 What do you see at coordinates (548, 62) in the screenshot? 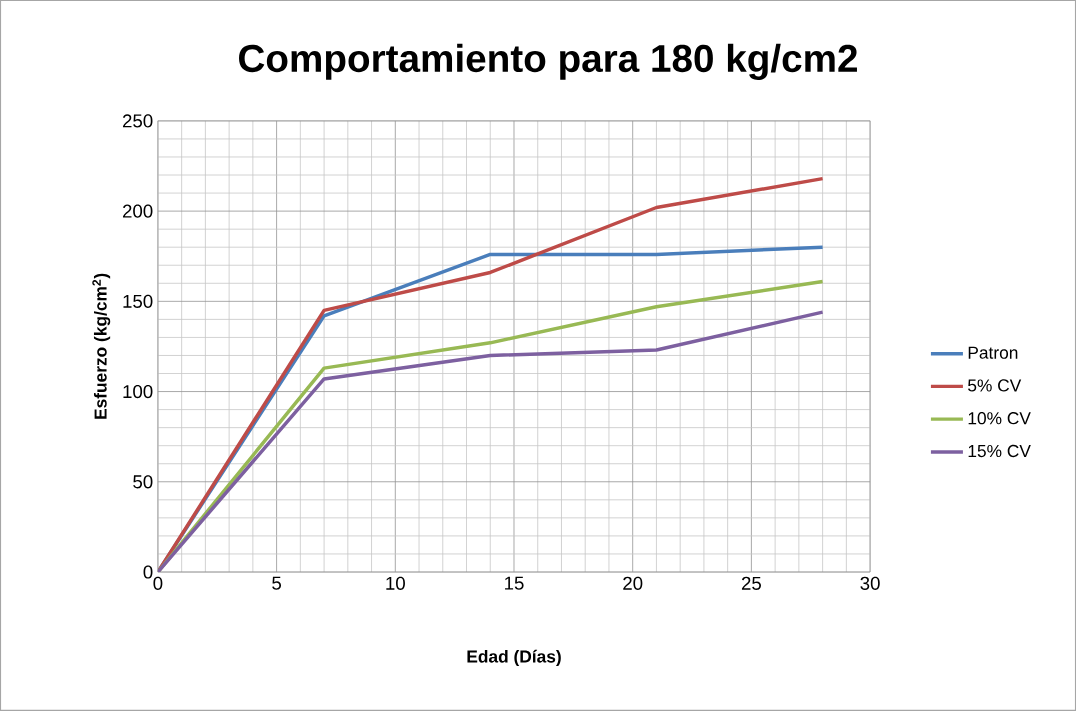
I see `chart-title: Comportamiento para 180 kg/cm2` at bounding box center [548, 62].